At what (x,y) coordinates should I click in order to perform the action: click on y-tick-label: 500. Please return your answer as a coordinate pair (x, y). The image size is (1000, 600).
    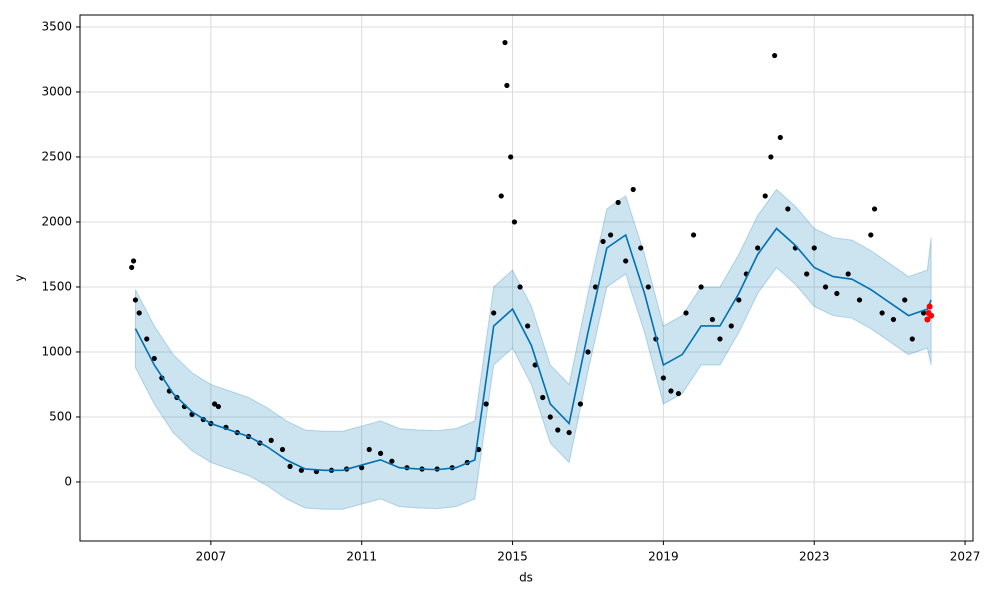
    Looking at the image, I should click on (60, 416).